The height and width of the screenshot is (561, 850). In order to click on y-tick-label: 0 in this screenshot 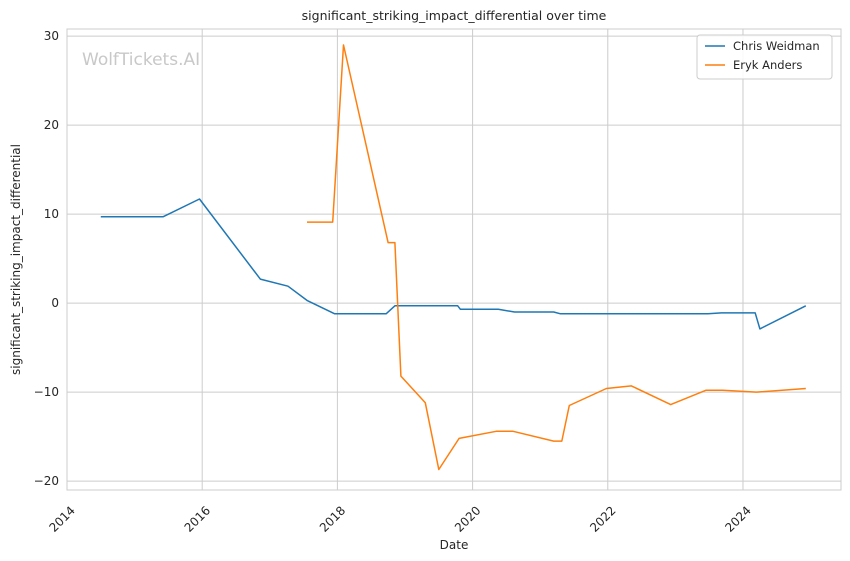, I will do `click(55, 303)`.